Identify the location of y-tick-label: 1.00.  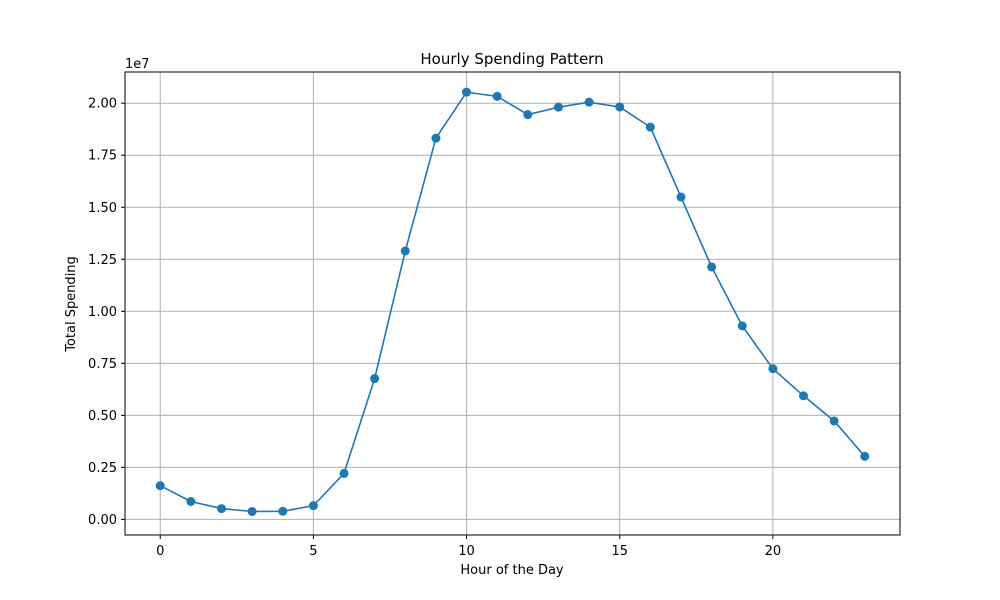
(102, 312).